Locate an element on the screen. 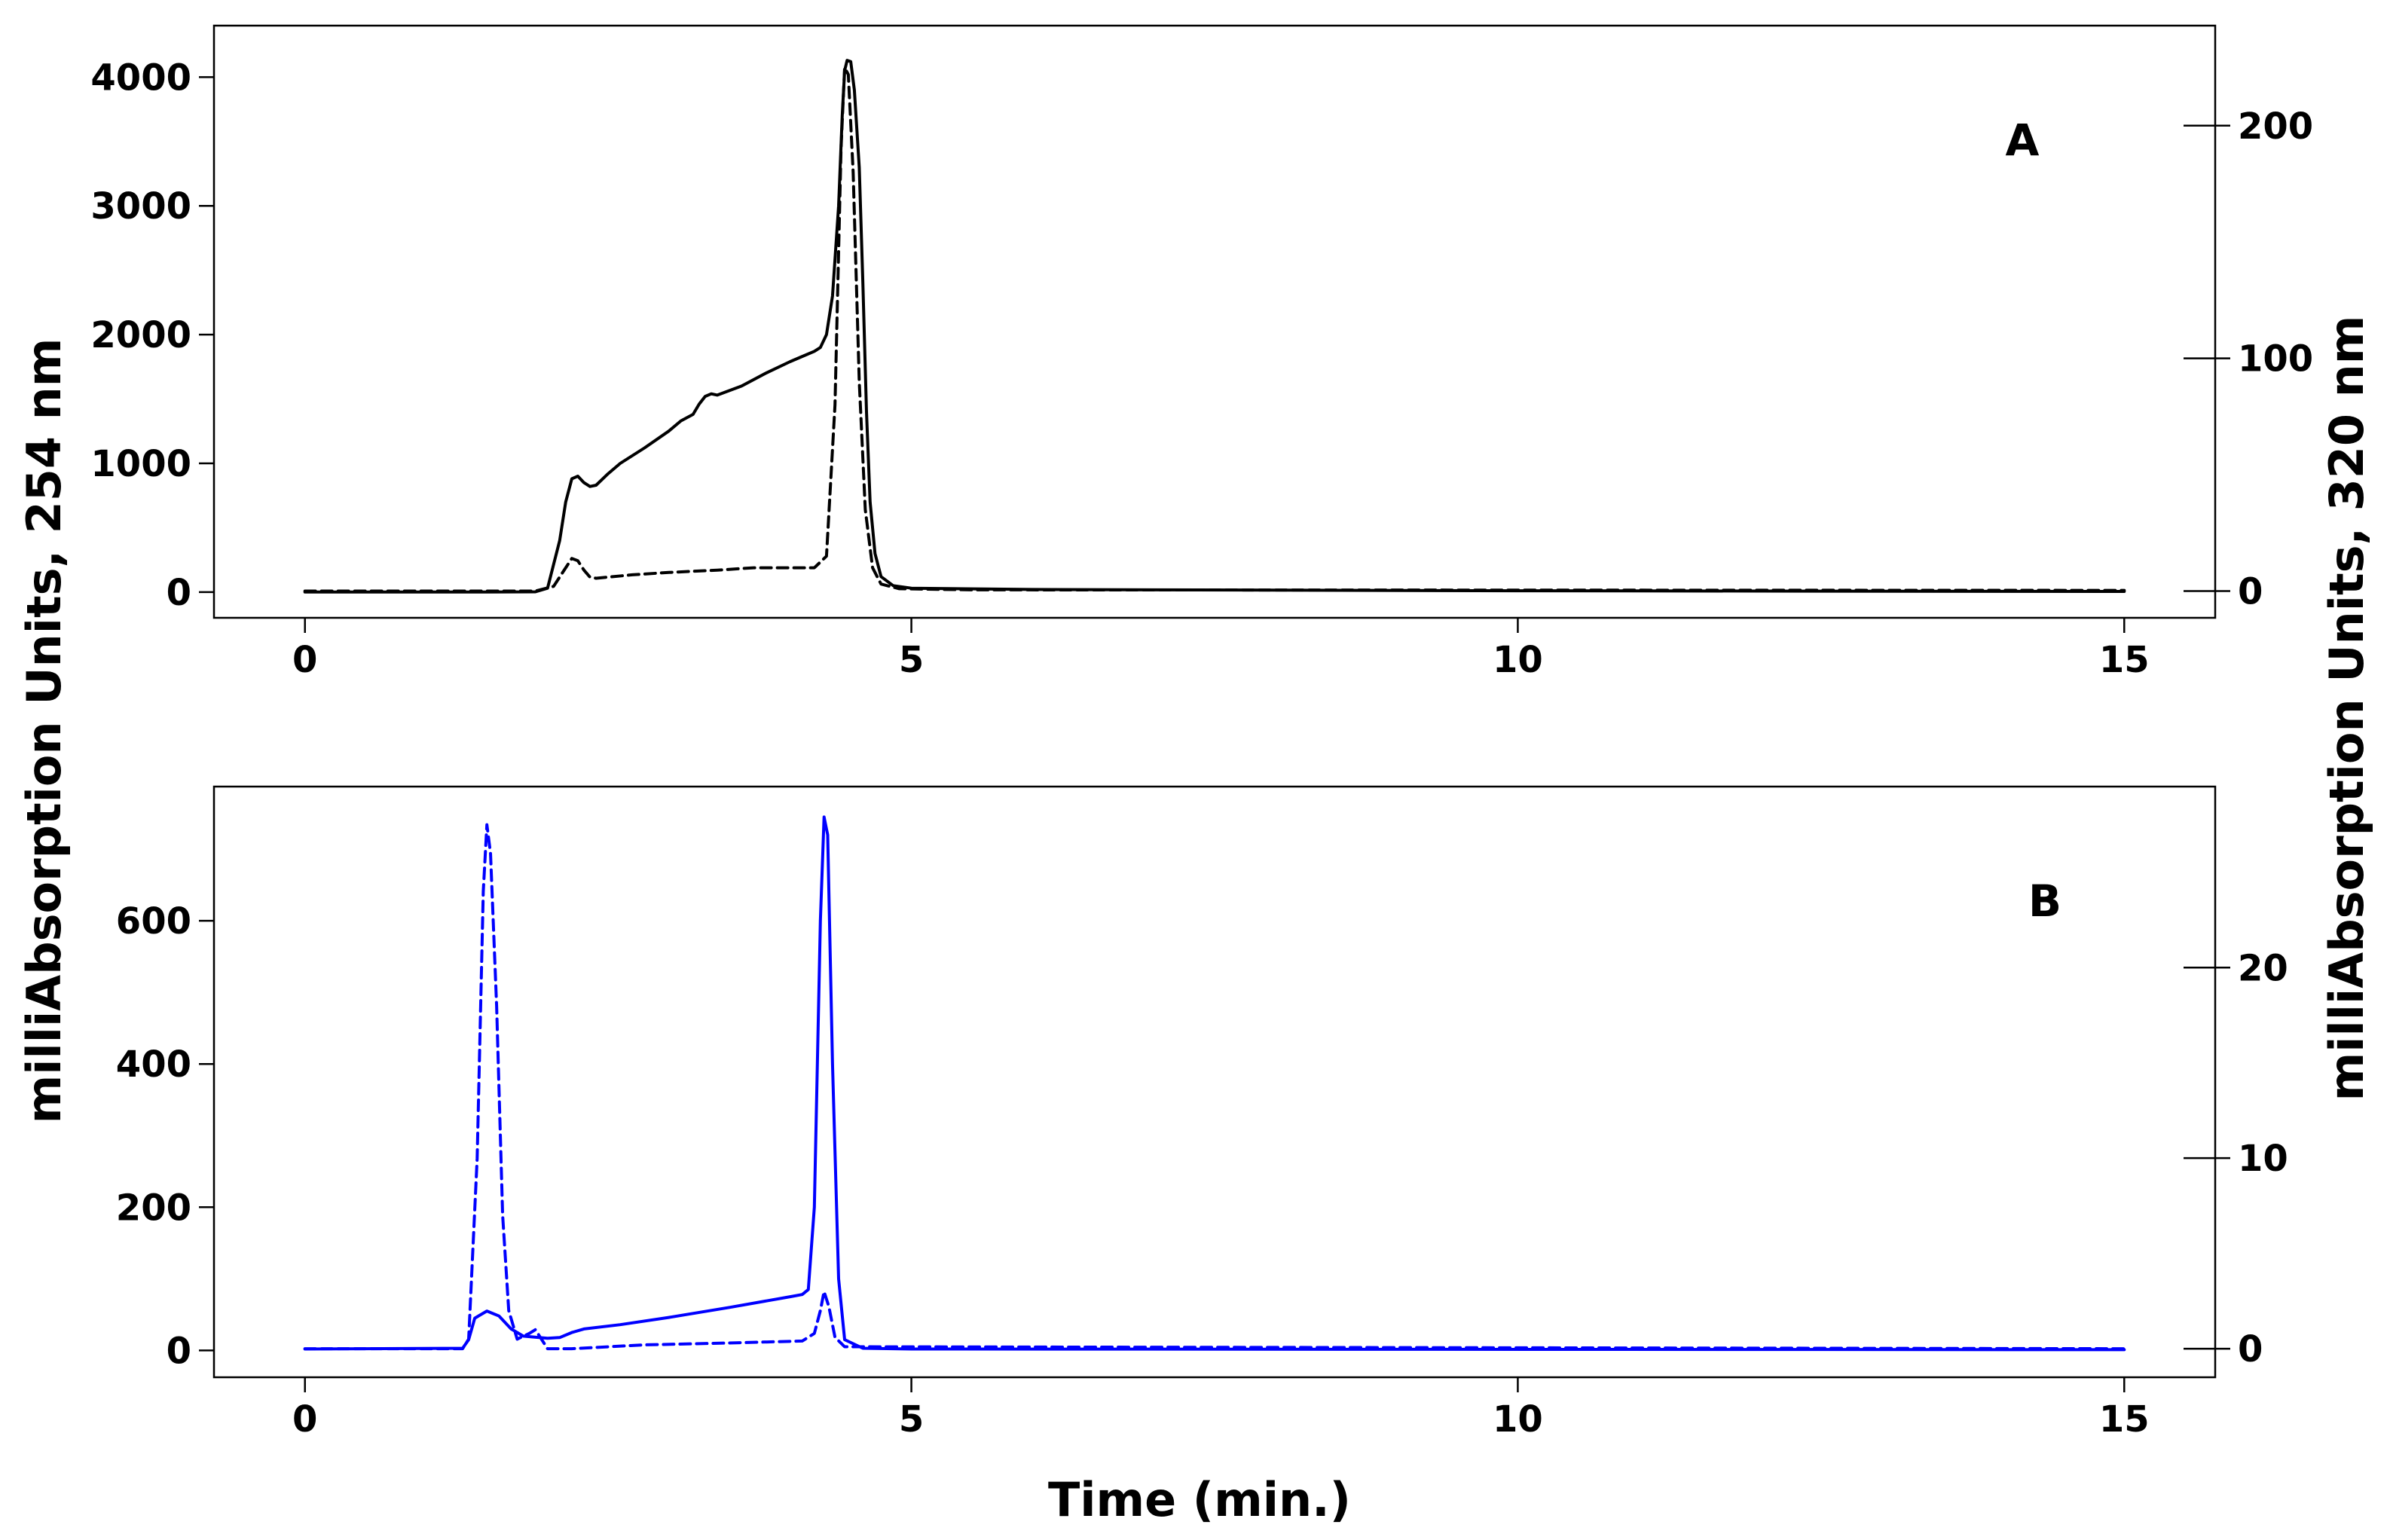 The width and height of the screenshot is (2390, 1540). panel-a-right-y-tick-label: 100 is located at coordinates (2275, 359).